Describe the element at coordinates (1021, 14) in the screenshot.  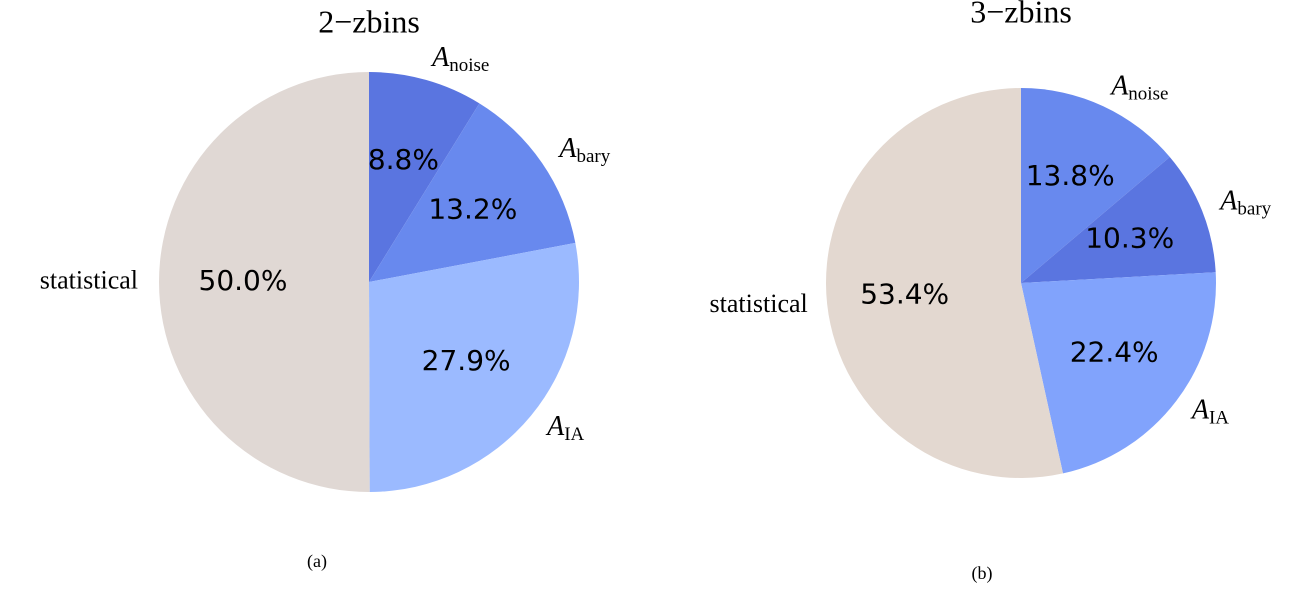
I see `chart-title: 3−zbins` at that location.